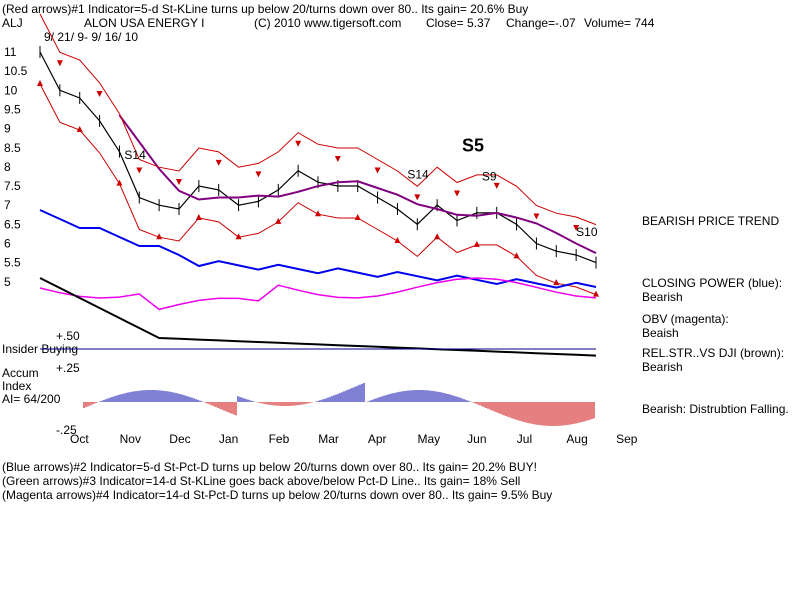 The width and height of the screenshot is (800, 600). Describe the element at coordinates (91, 37) in the screenshot. I see `date-range: 9/ 21/ 9- 9/ 16/ 10` at that location.